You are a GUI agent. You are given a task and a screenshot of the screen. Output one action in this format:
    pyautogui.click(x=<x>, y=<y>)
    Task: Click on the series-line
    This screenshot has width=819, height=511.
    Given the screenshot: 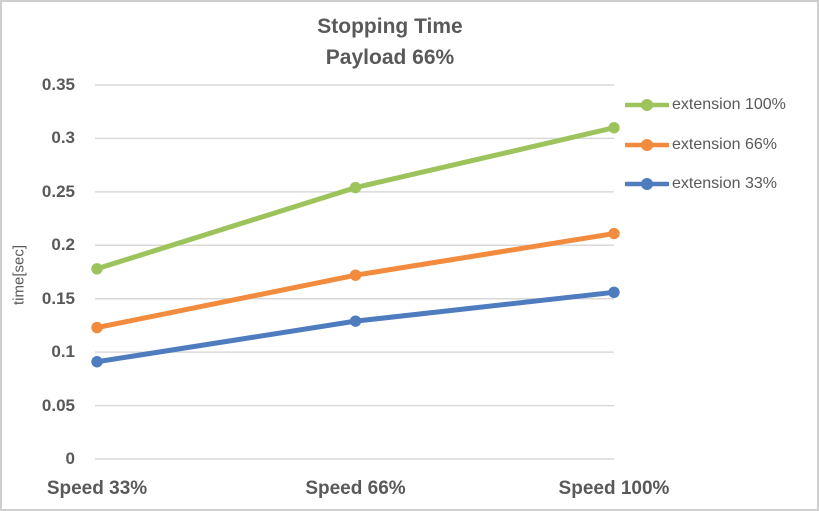 What is the action you would take?
    pyautogui.click(x=355, y=327)
    